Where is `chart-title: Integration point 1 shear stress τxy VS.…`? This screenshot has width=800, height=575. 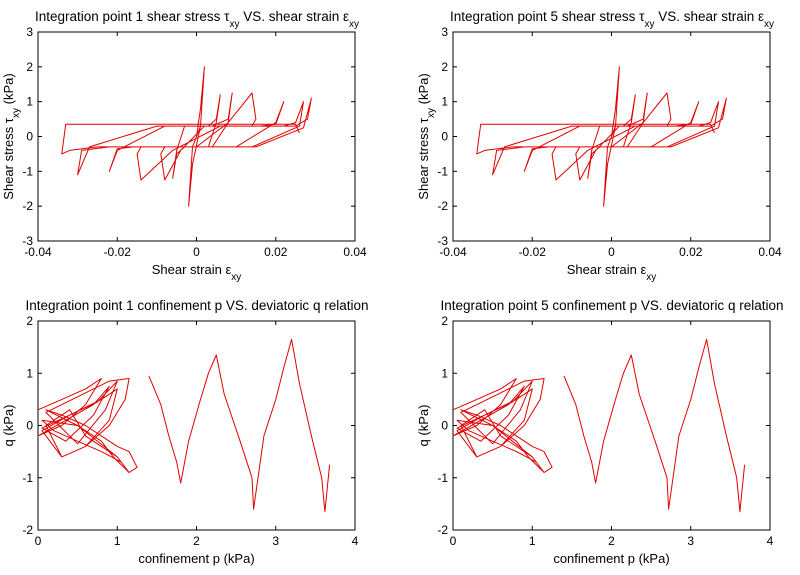
chart-title: Integration point 1 shear stress τxy VS.… is located at coordinates (197, 19).